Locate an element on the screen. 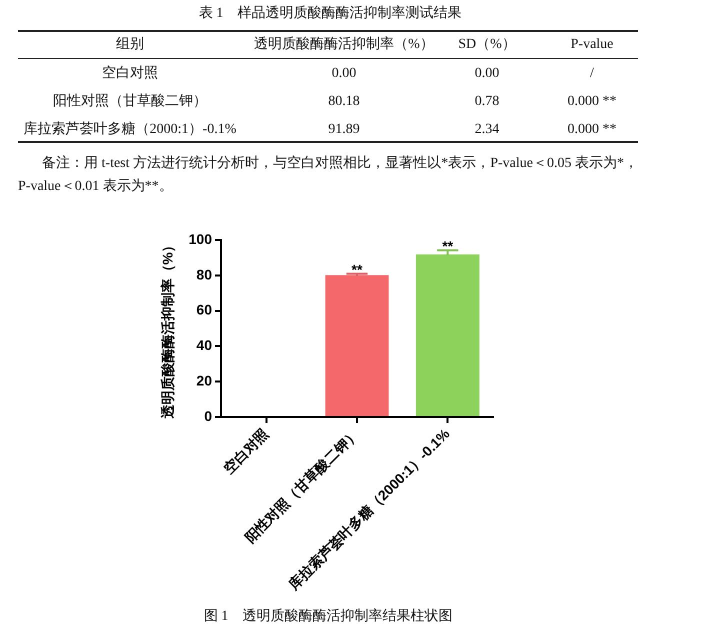  category-label: 空白对照 is located at coordinates (130, 73).